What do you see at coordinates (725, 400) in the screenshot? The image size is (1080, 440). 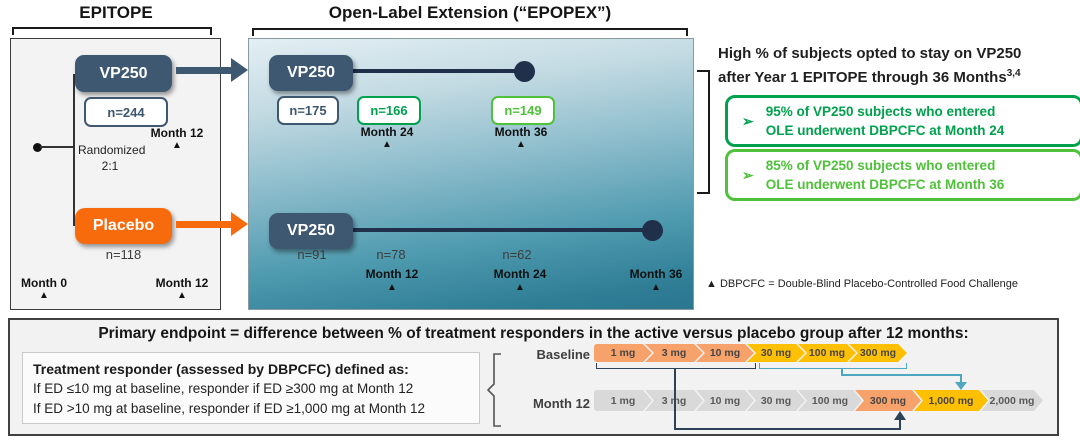 I see `month12-dose-10mg: 10 mg` at bounding box center [725, 400].